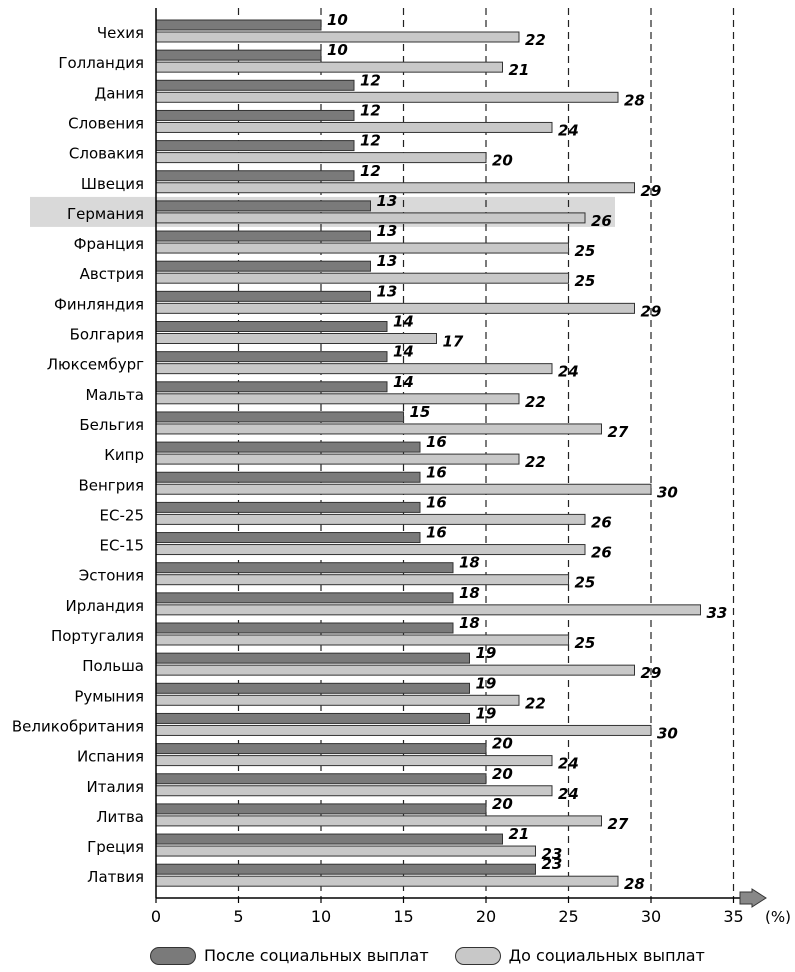 This screenshot has width=795, height=972. What do you see at coordinates (667, 492) in the screenshot?
I see `value-label-before: 30` at bounding box center [667, 492].